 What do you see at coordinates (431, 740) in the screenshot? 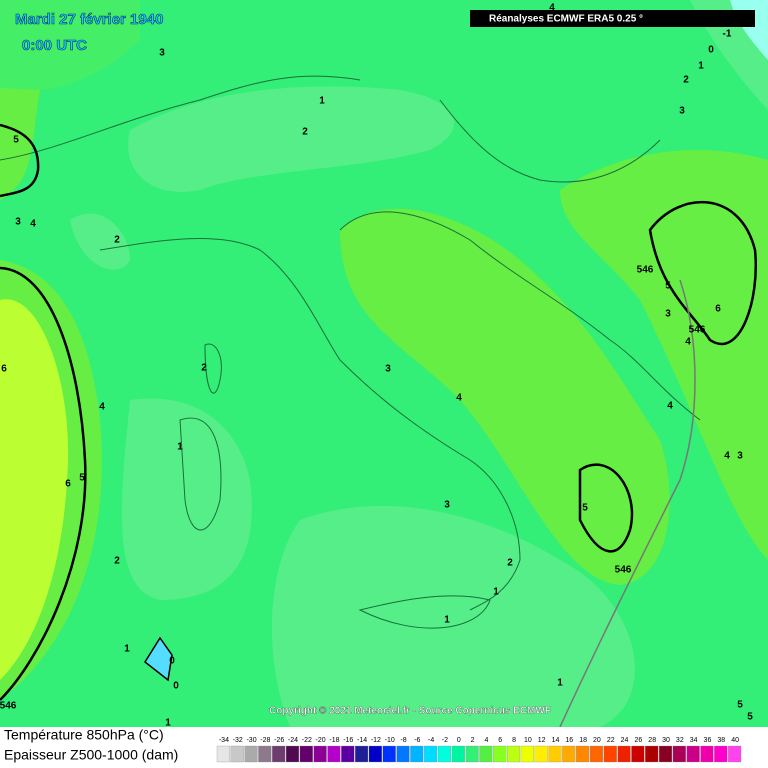
I see `scale-value: -4` at bounding box center [431, 740].